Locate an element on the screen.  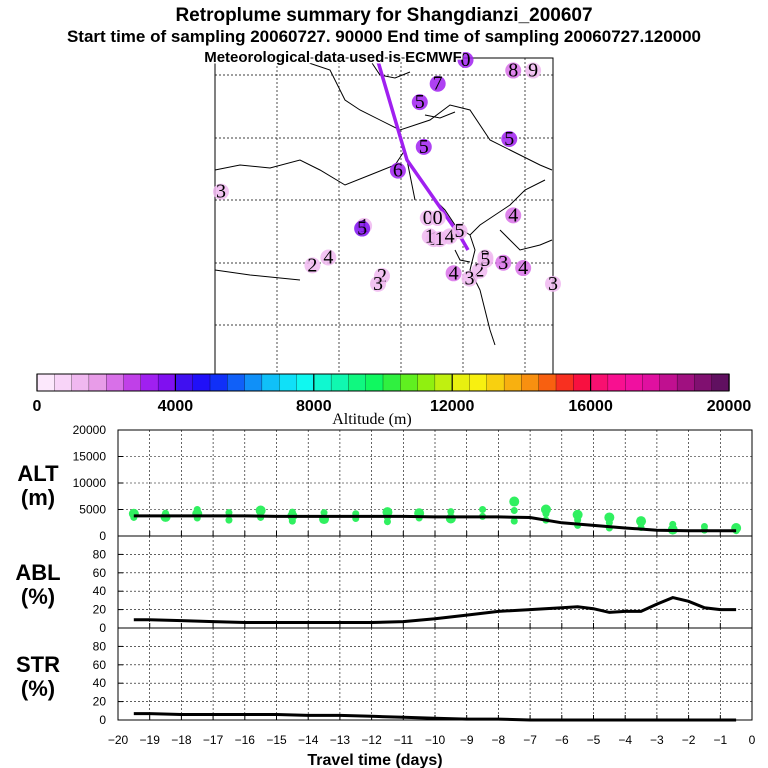
map-marker-label: 7 is located at coordinates (438, 84).